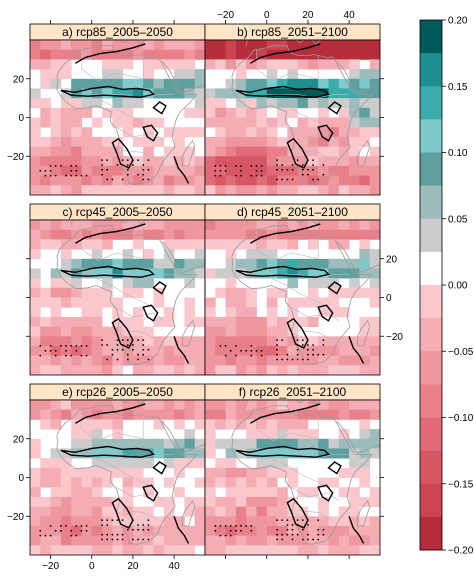 This screenshot has height=581, width=474. I want to click on y-tick-label: 0, so click(21, 478).